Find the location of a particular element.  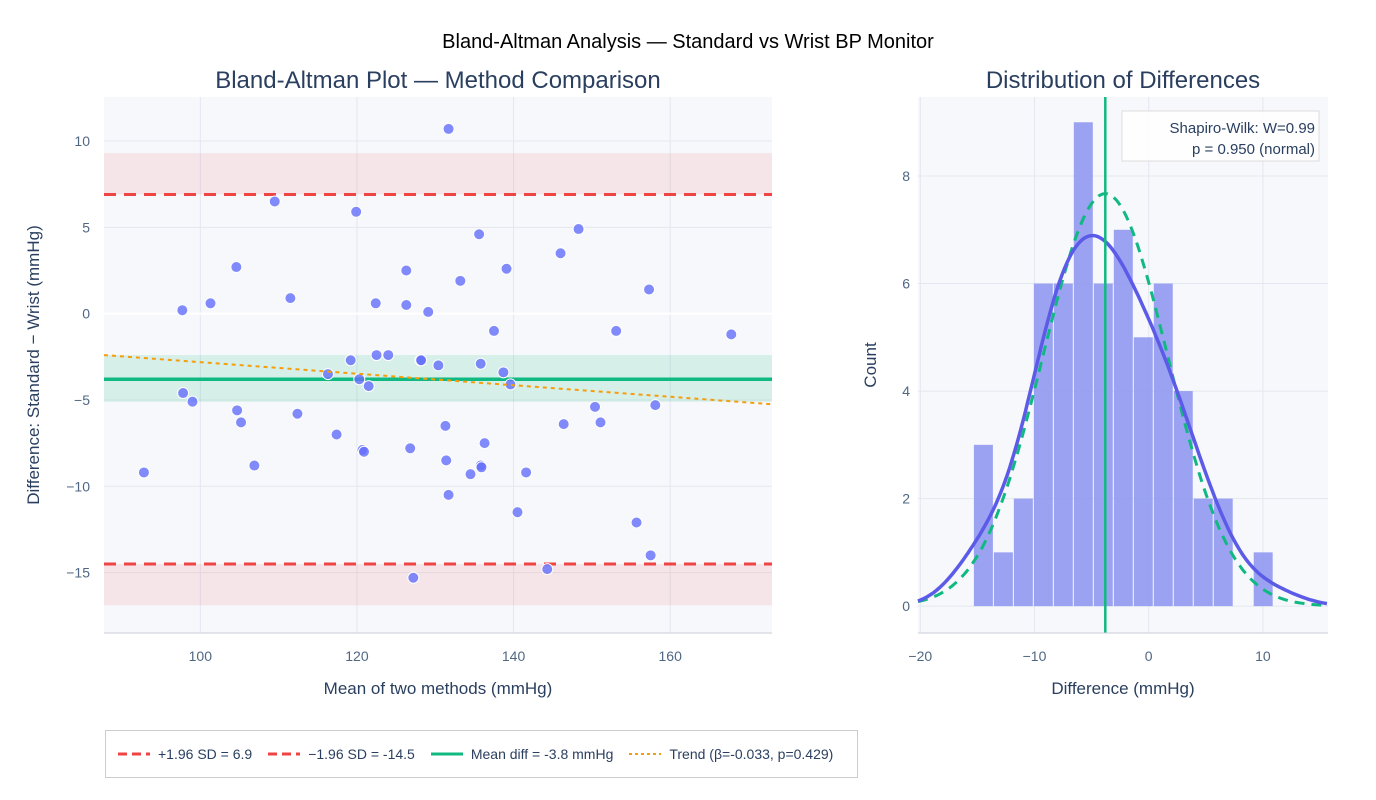

upper-loa-ci-band is located at coordinates (438, 174).